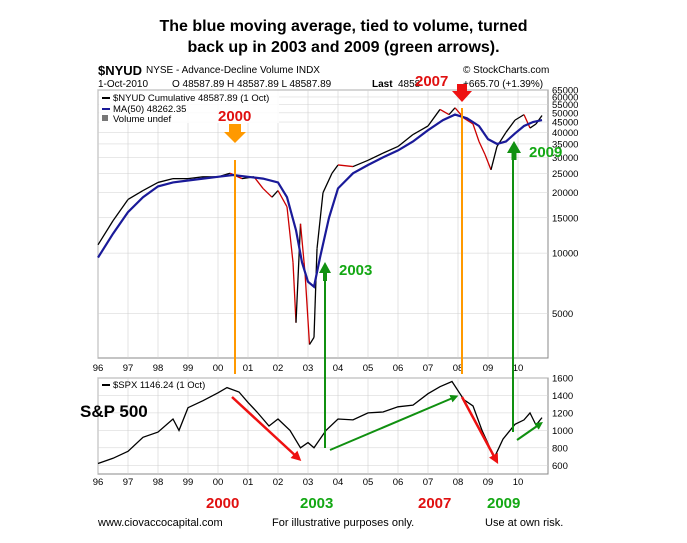  What do you see at coordinates (518, 482) in the screenshot?
I see `spx-x-tick-label: 10` at bounding box center [518, 482].